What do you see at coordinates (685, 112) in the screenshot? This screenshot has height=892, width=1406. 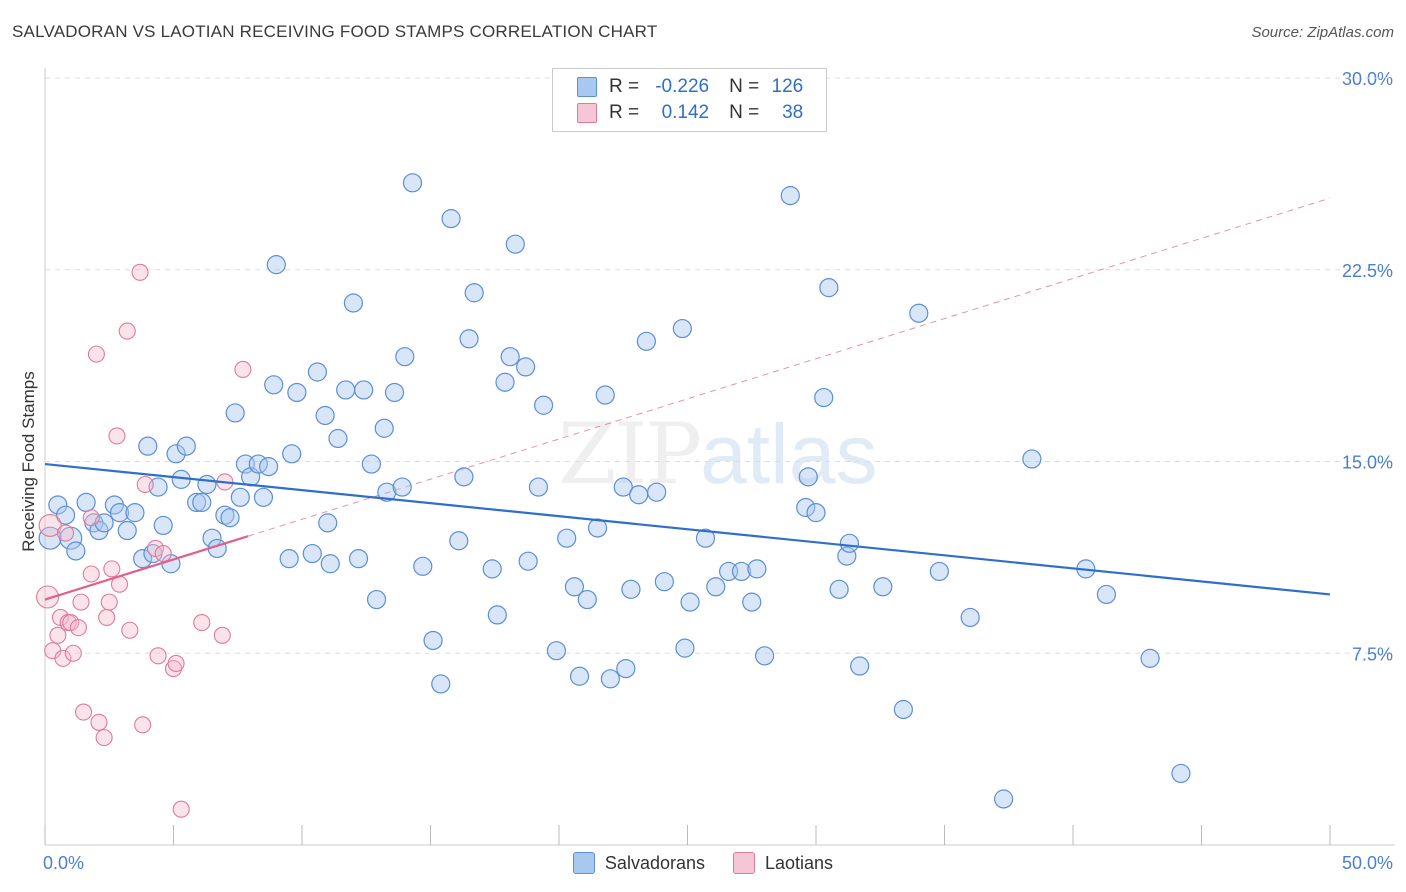 I see `laotians-r-value: 0.142` at bounding box center [685, 112].